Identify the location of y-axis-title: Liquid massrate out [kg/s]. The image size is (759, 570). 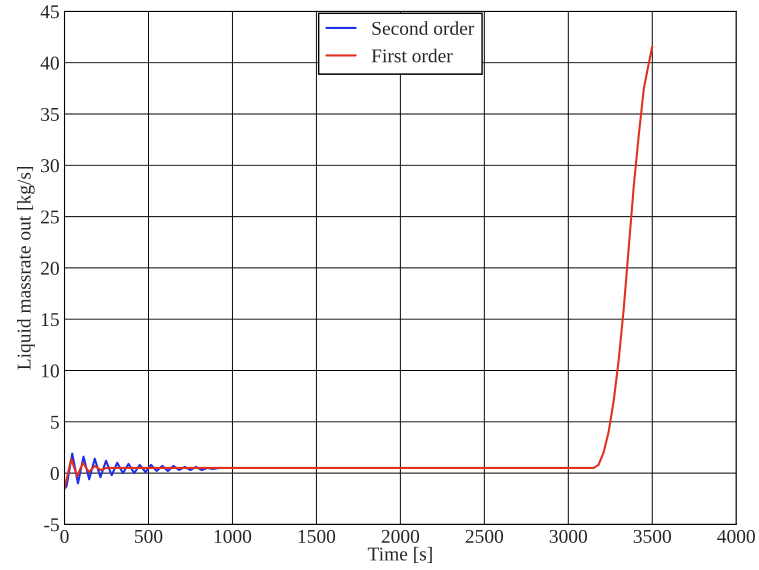
(25, 268).